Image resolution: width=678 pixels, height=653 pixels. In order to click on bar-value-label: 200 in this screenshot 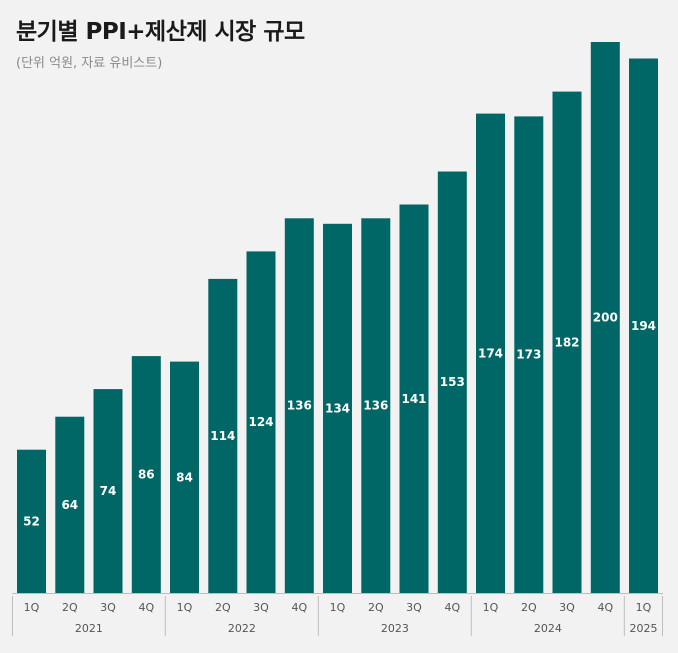, I will do `click(605, 318)`.